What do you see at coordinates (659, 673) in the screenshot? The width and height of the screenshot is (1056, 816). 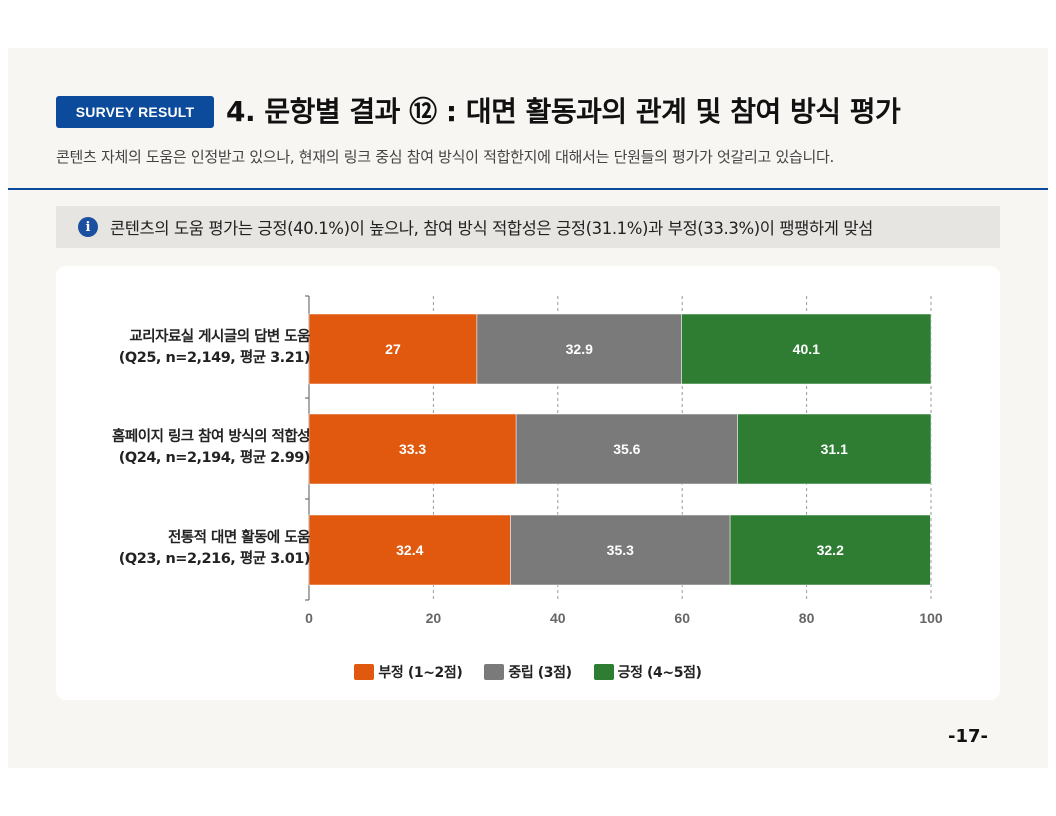 I see `legend-label: 긍정 (4~5점)` at bounding box center [659, 673].